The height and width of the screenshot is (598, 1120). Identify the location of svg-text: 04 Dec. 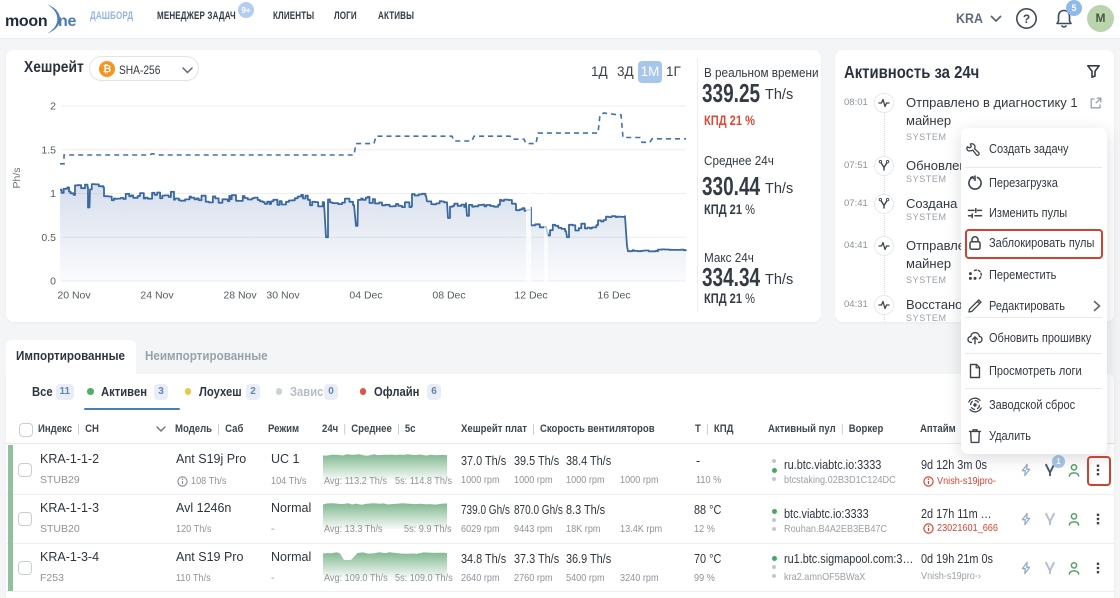
(365, 296).